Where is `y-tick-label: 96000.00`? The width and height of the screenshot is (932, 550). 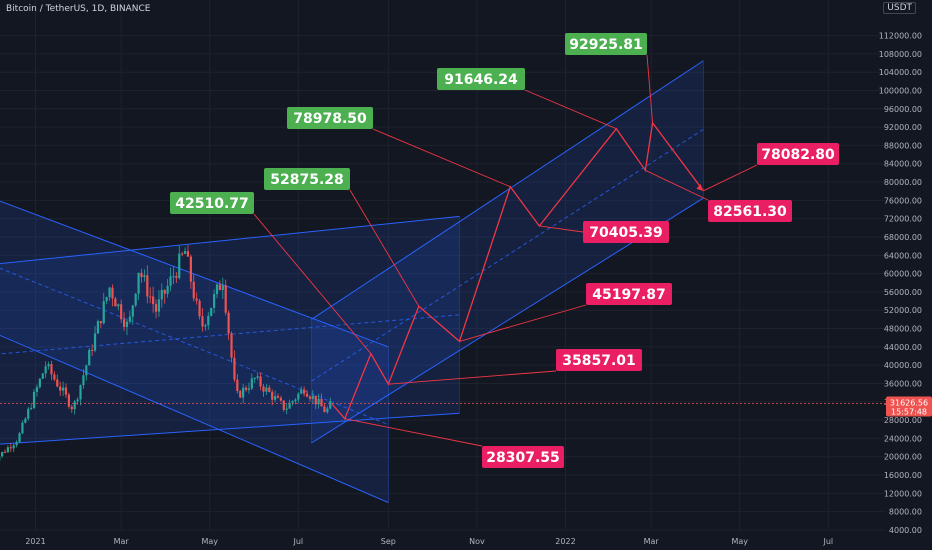 y-tick-label: 96000.00 is located at coordinates (903, 109).